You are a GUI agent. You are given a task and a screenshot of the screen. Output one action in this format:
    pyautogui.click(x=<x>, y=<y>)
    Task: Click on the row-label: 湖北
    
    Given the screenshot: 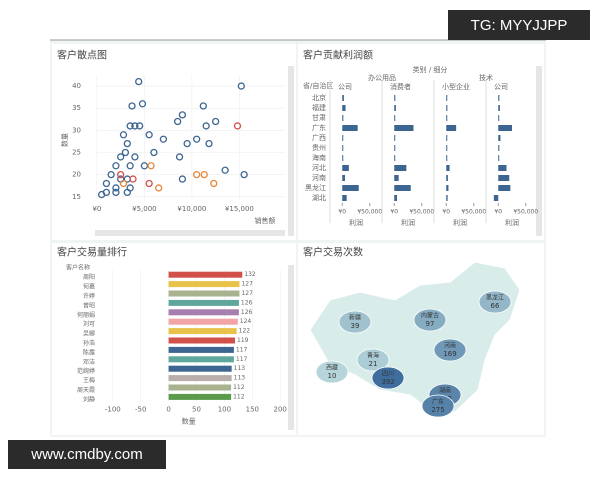 What is the action you would take?
    pyautogui.click(x=319, y=197)
    